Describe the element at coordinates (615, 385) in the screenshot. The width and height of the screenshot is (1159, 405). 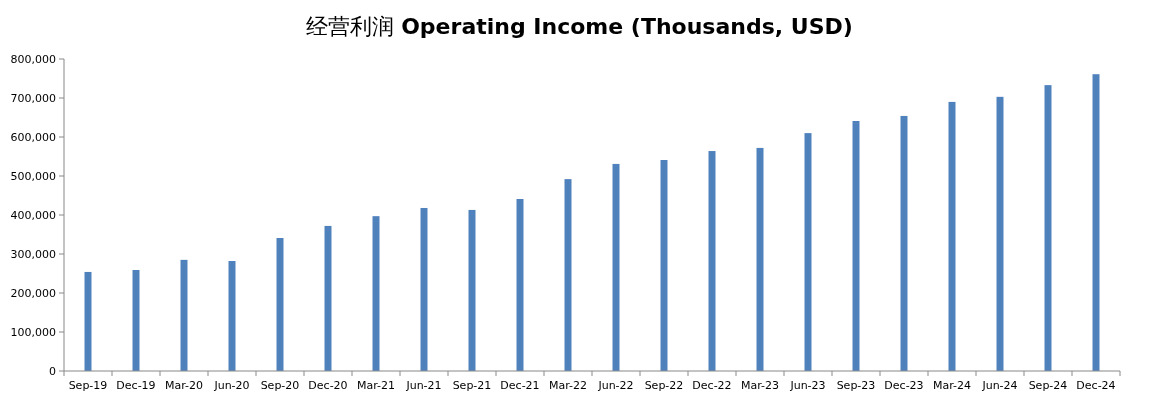
I see `x-tick-label: Jun-22` at that location.